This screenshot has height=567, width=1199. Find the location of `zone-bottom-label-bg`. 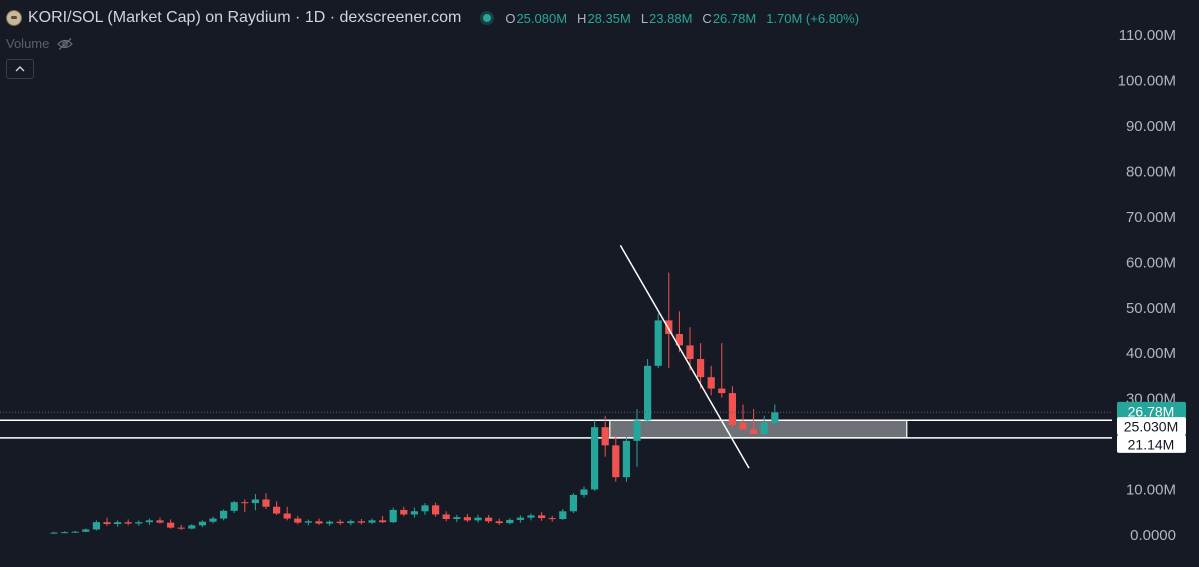

zone-bottom-label-bg is located at coordinates (1151, 443).